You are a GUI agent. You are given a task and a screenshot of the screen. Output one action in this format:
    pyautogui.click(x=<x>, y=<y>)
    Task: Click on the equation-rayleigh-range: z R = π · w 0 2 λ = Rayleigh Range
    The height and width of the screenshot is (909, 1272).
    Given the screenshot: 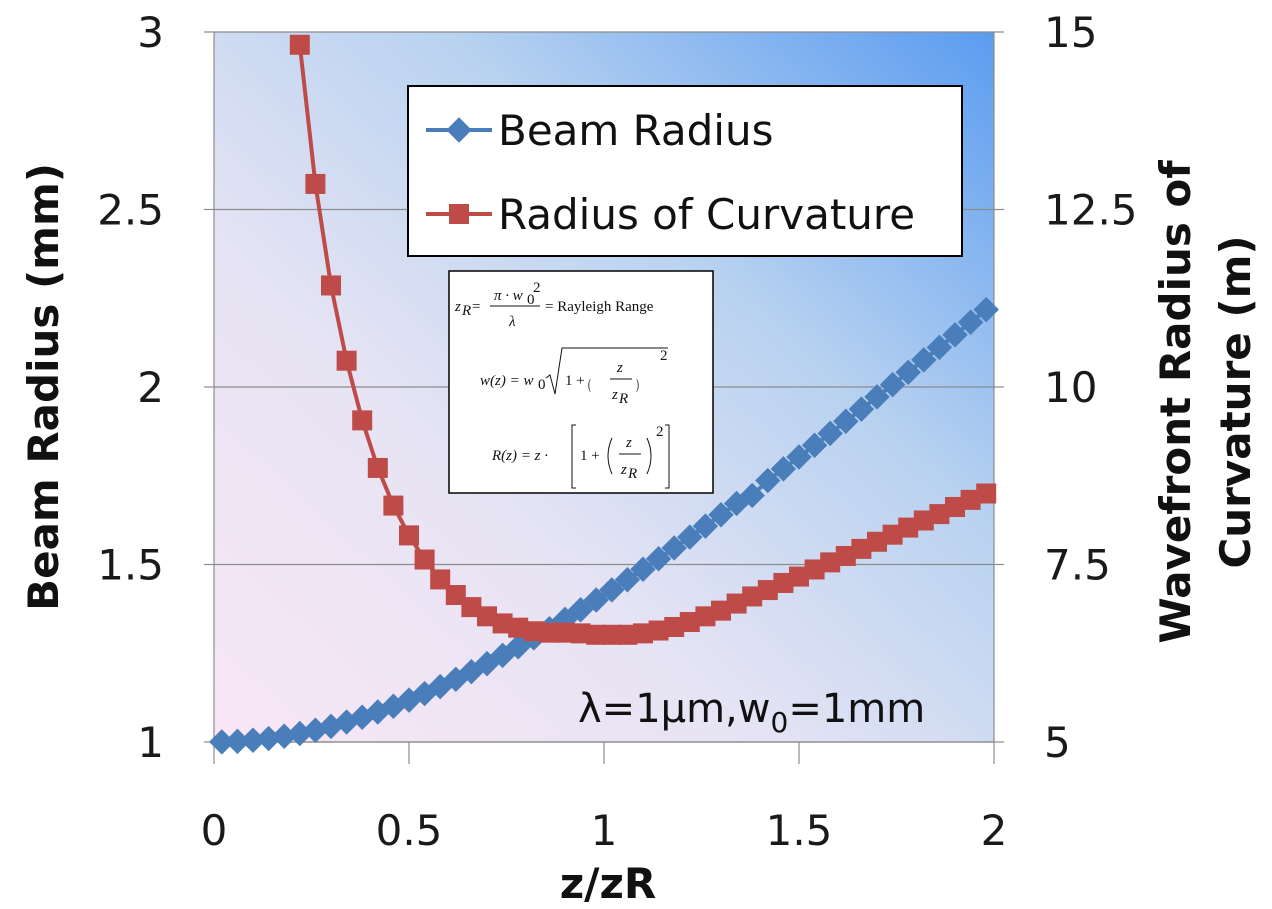 What is the action you would take?
    pyautogui.click(x=554, y=305)
    